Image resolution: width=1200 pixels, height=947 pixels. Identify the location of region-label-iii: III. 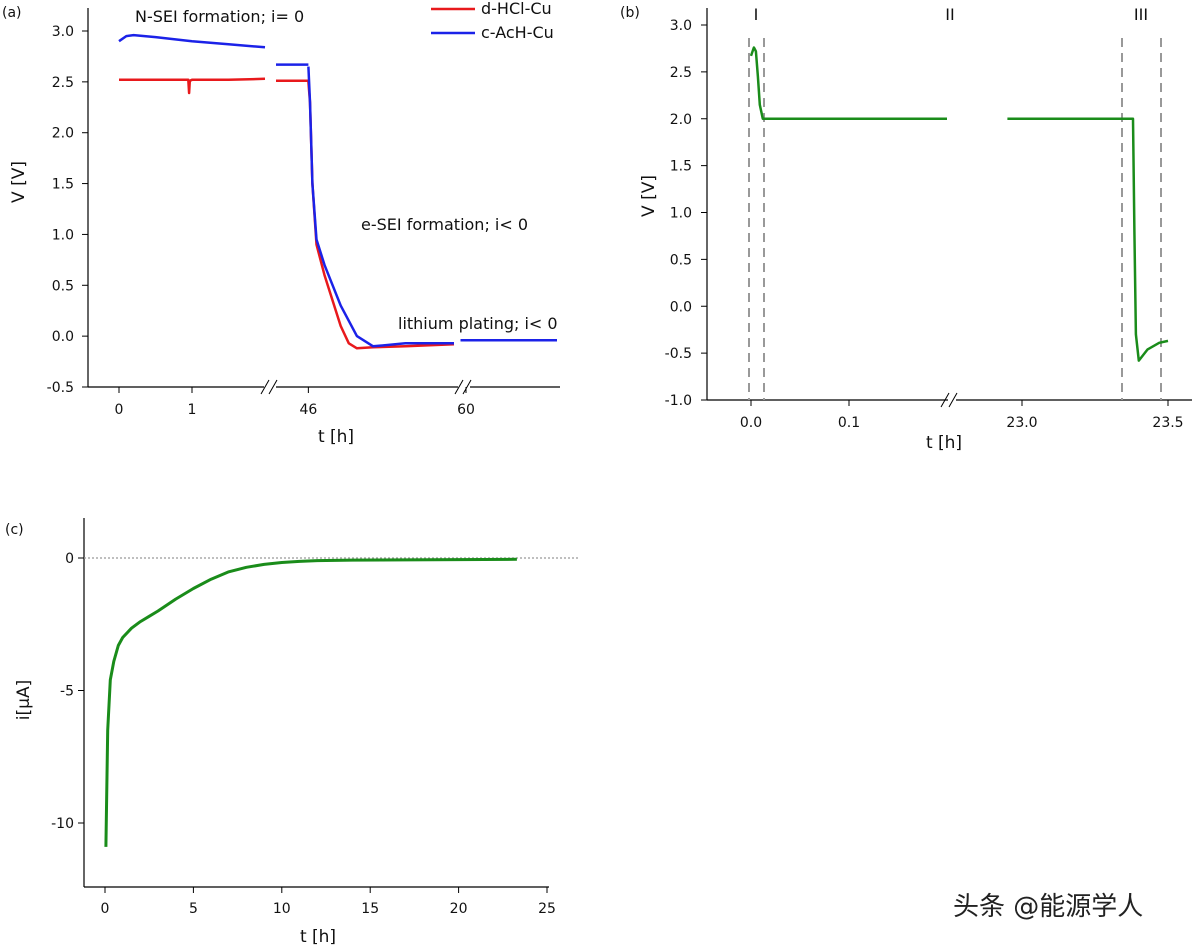
(1141, 14).